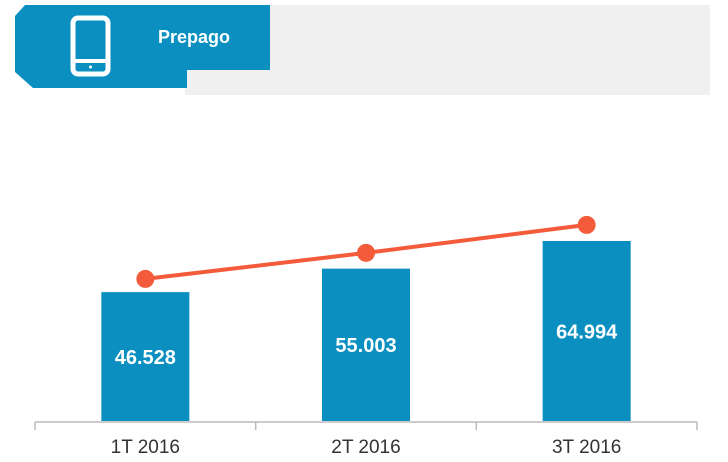 This screenshot has height=462, width=728. I want to click on x-tick-label: 2T 2016, so click(365, 447).